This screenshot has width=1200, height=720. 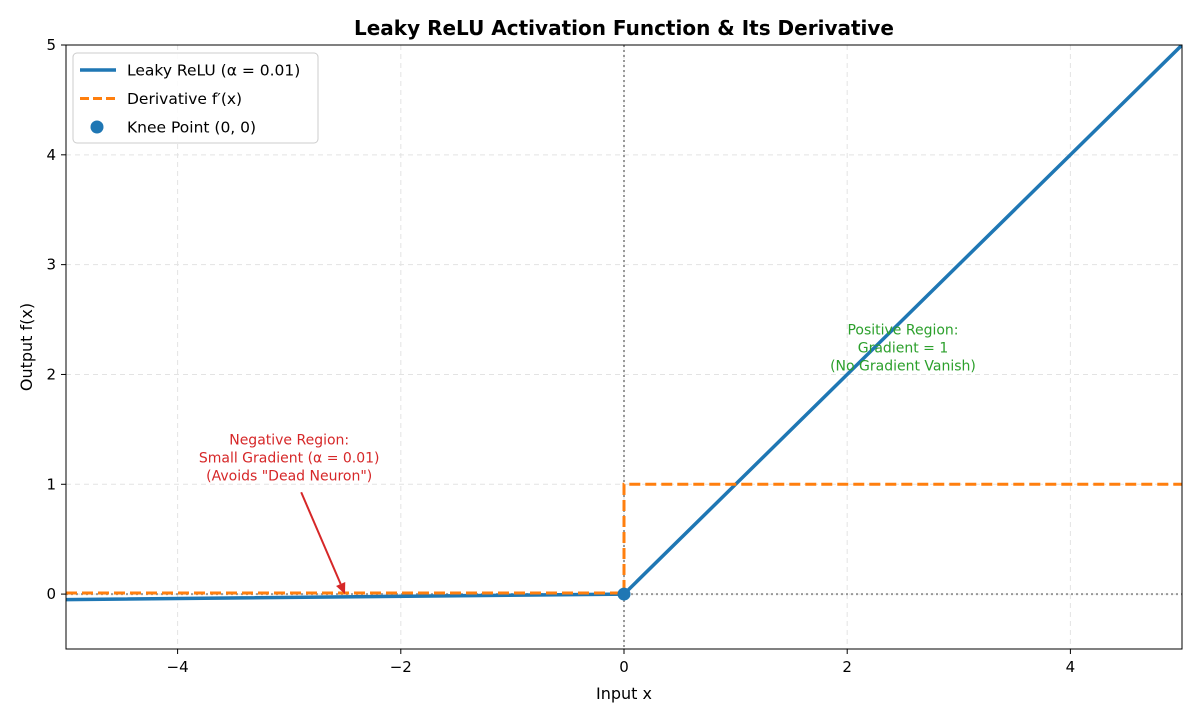 What do you see at coordinates (51, 374) in the screenshot?
I see `y-tick-label: 2` at bounding box center [51, 374].